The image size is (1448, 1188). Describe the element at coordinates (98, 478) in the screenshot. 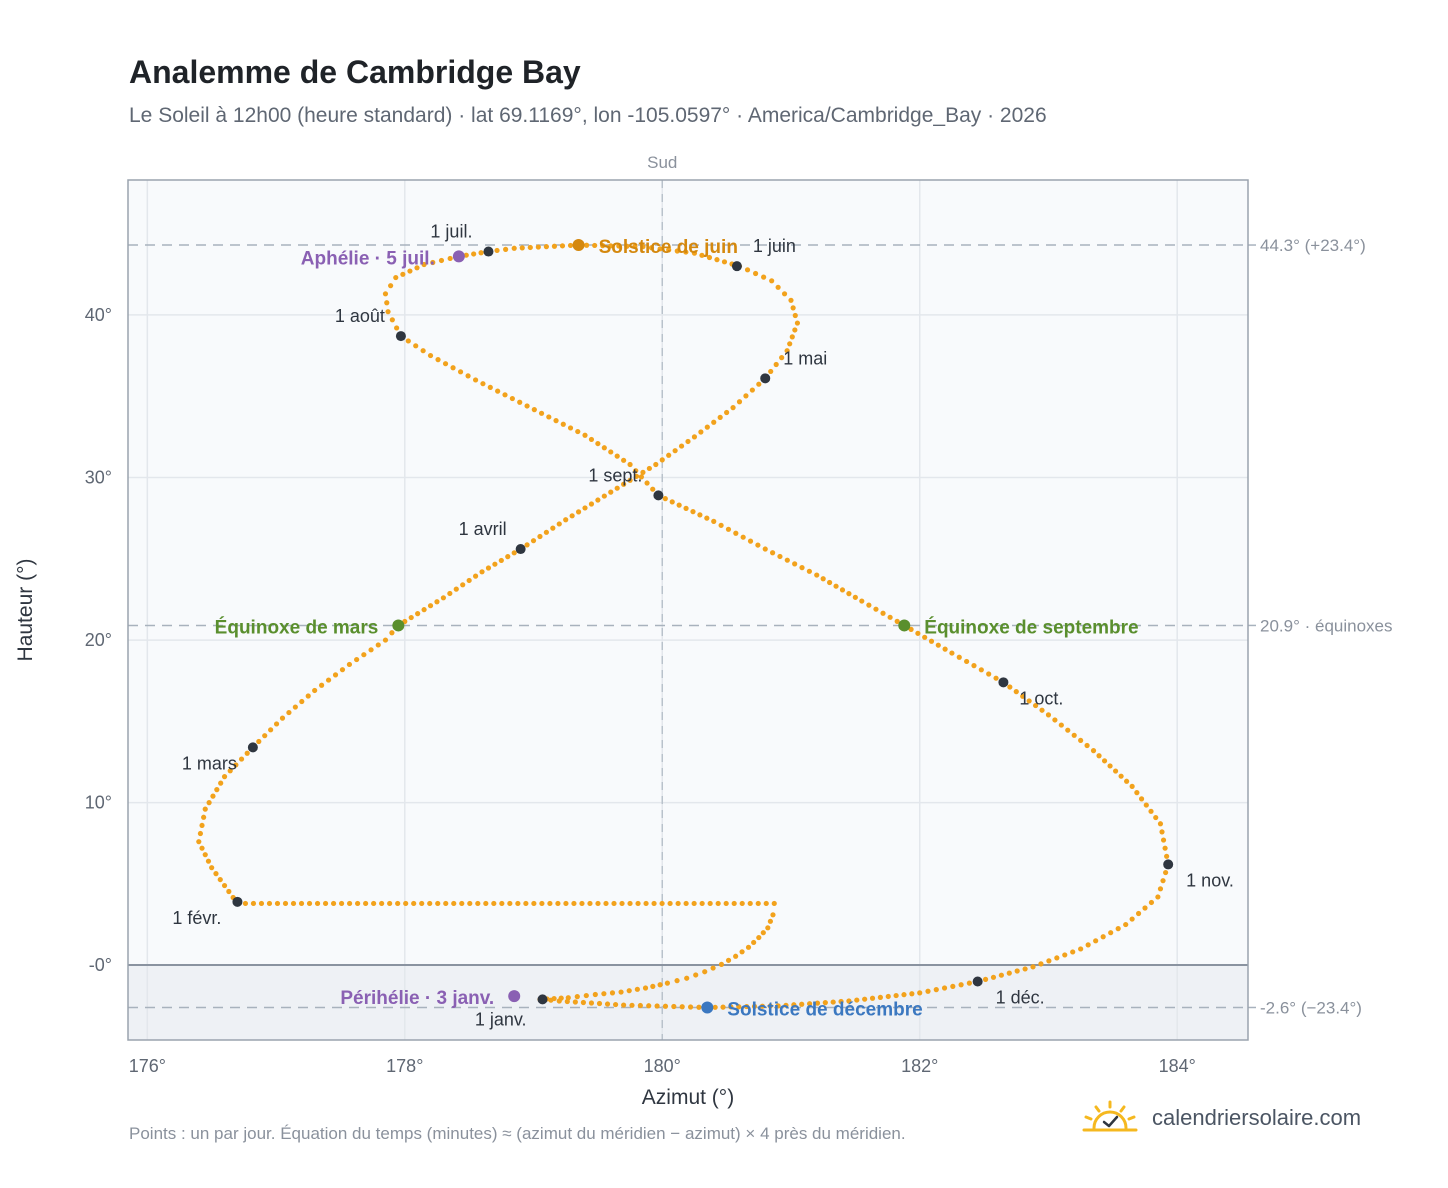

I see `y-tick-label: 30°` at that location.